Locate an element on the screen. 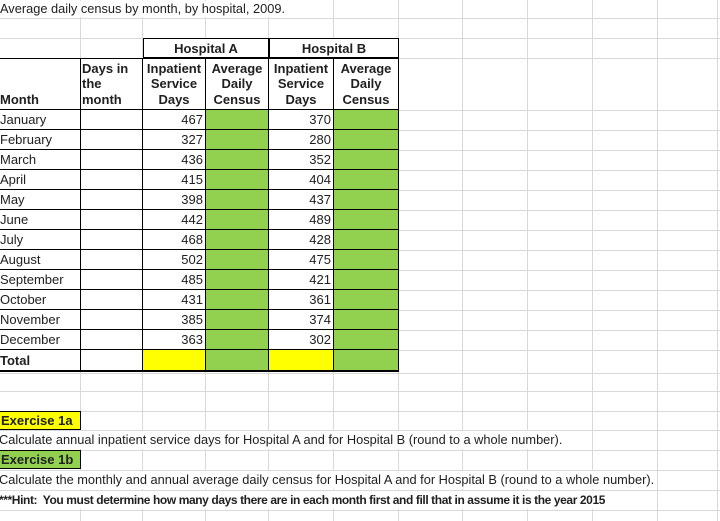  cell-june-days-in-month is located at coordinates (112, 220).